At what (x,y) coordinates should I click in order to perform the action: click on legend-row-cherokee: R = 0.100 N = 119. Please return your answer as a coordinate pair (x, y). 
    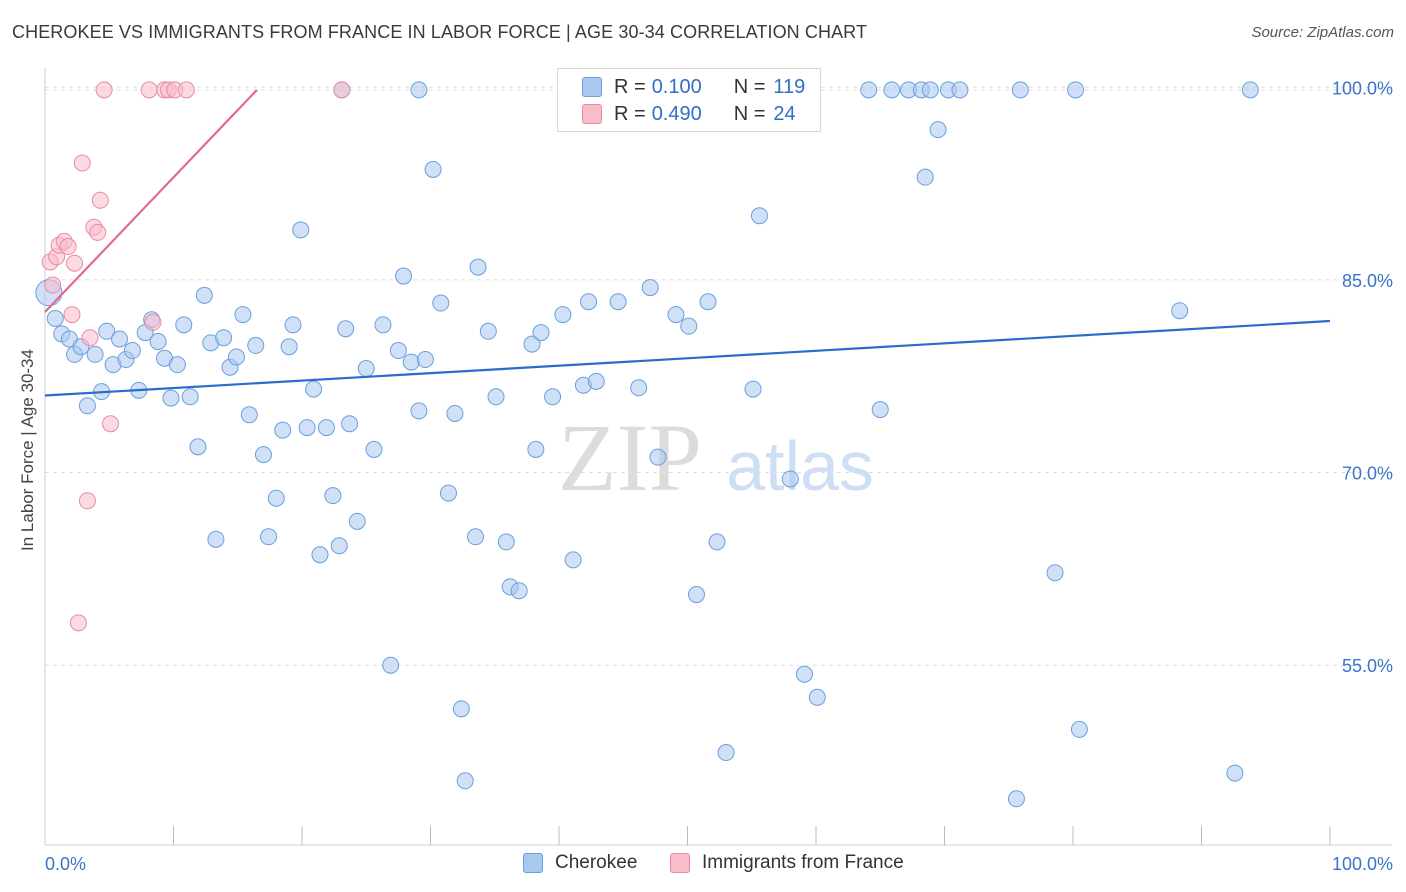
    Looking at the image, I should click on (693, 87).